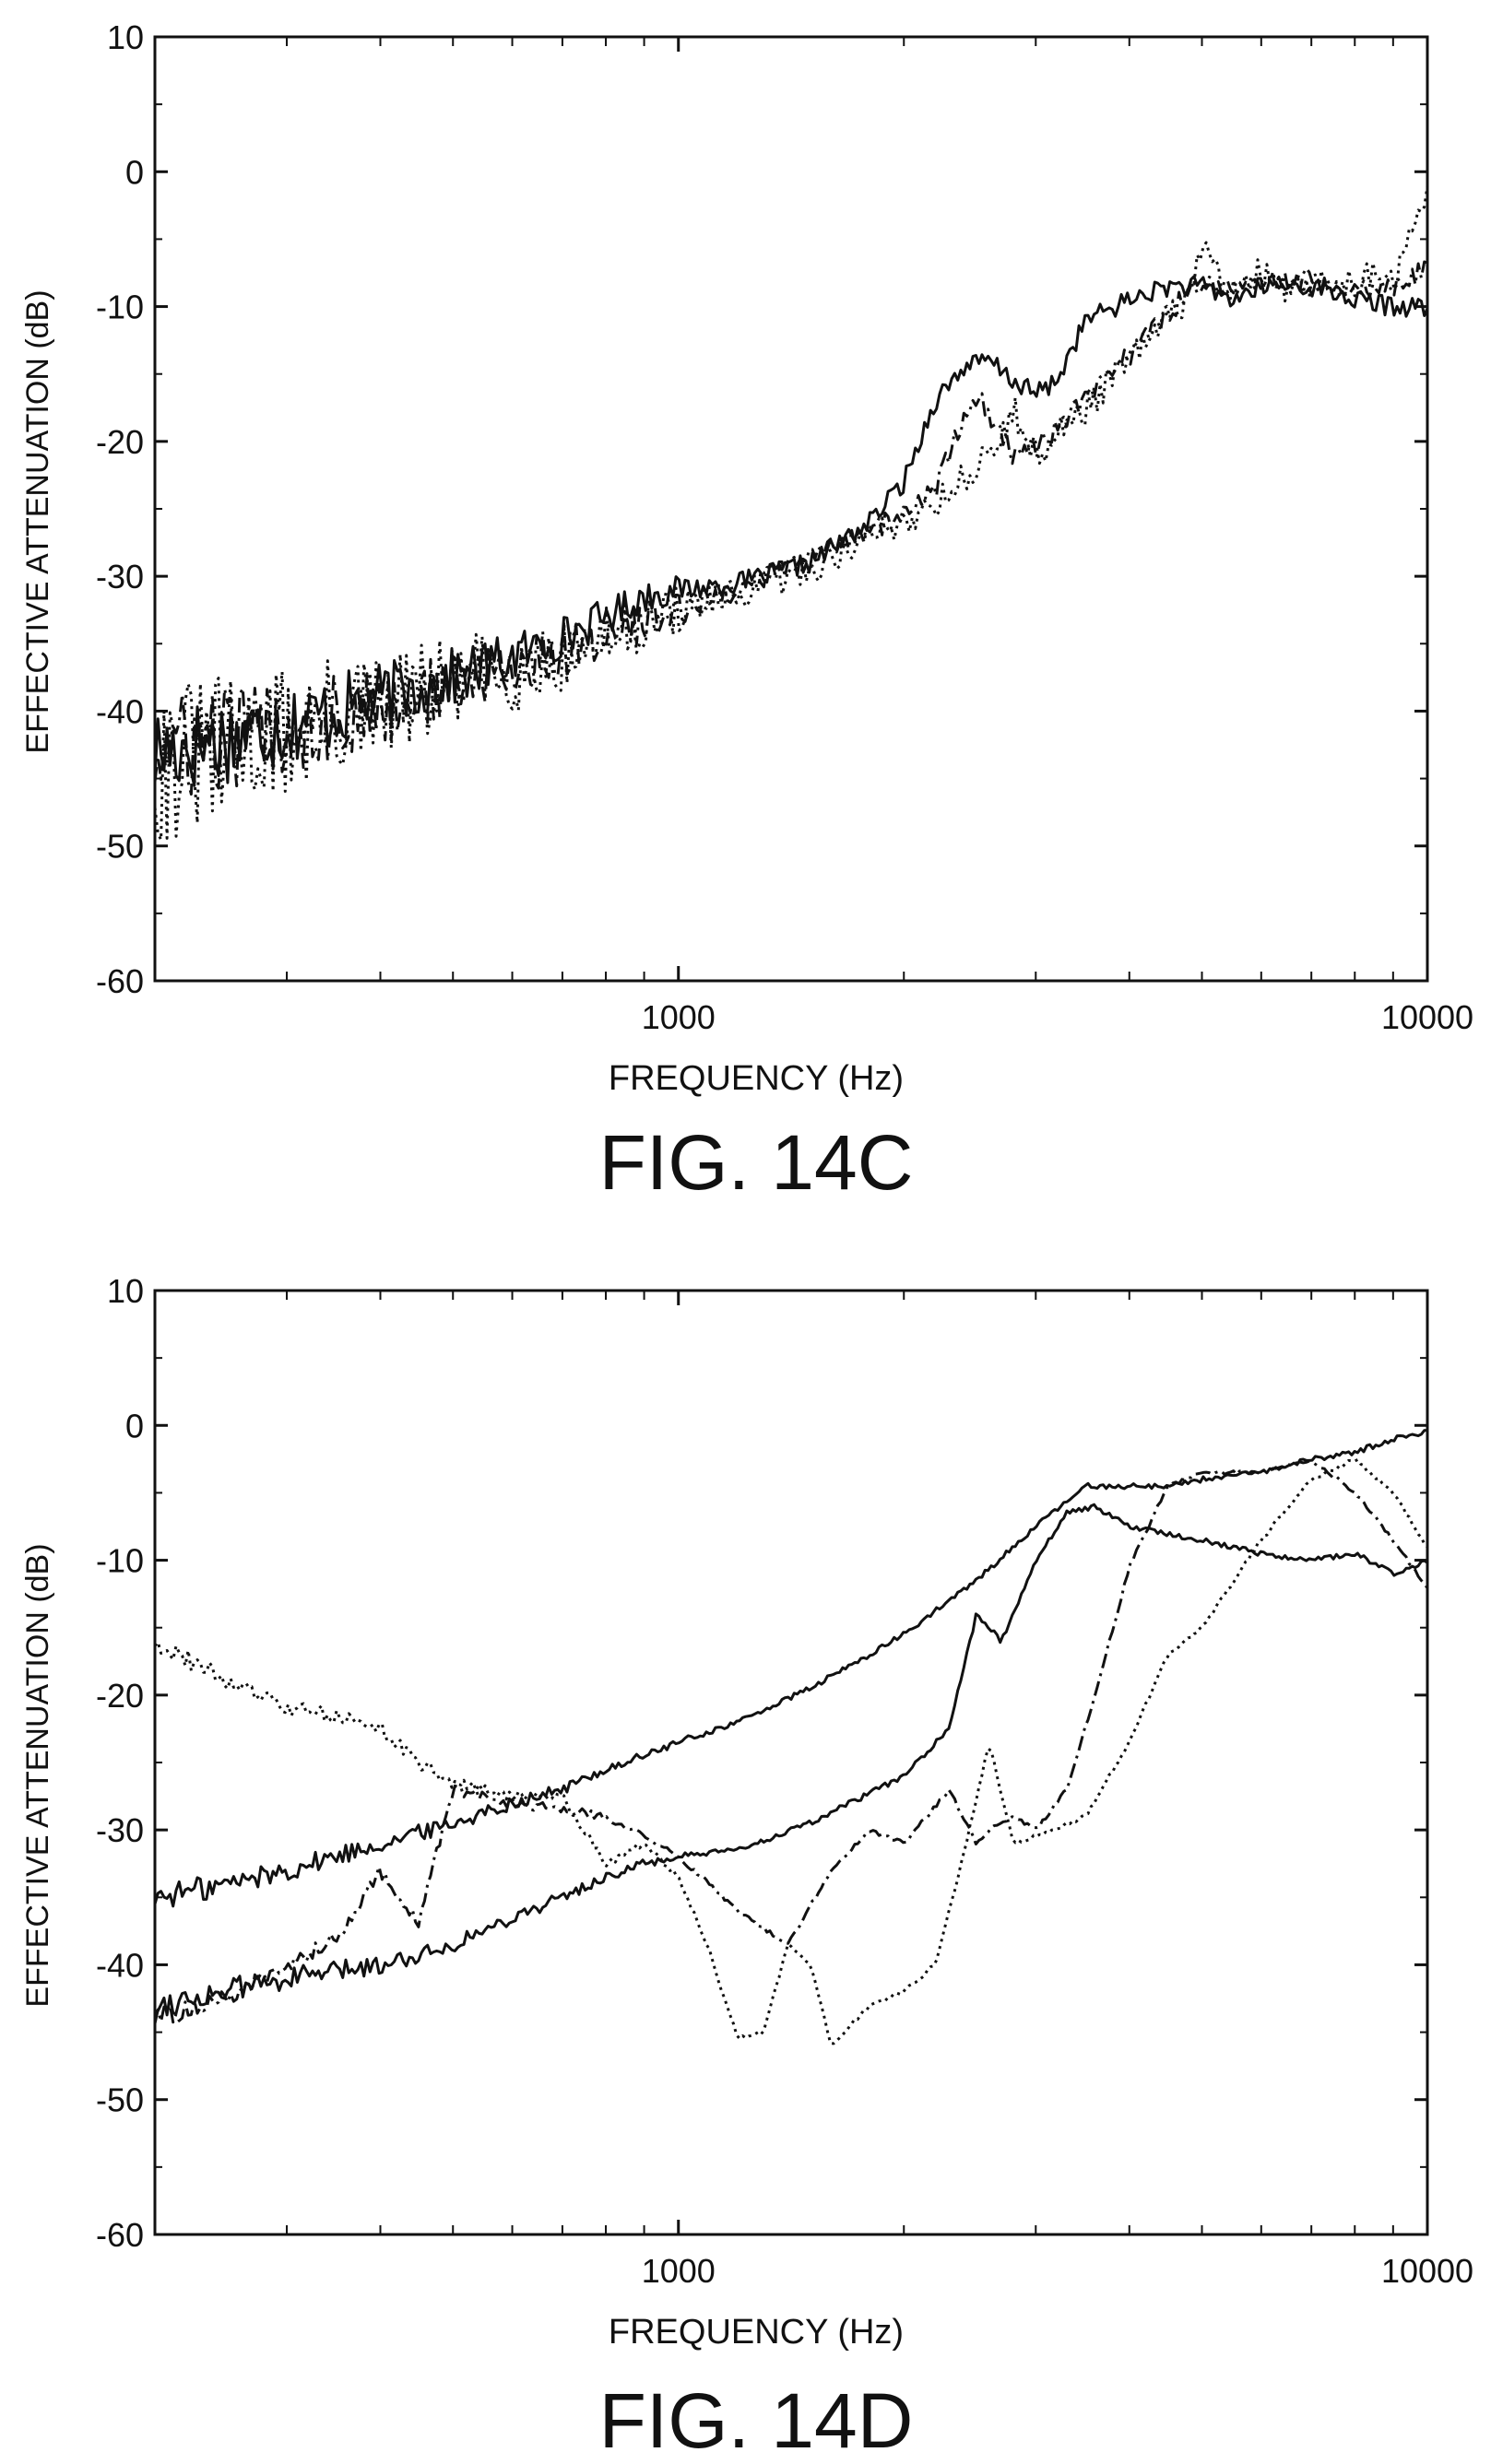 This screenshot has width=1491, height=2464. What do you see at coordinates (757, 1162) in the screenshot?
I see `figure-caption: FIG. 14C` at bounding box center [757, 1162].